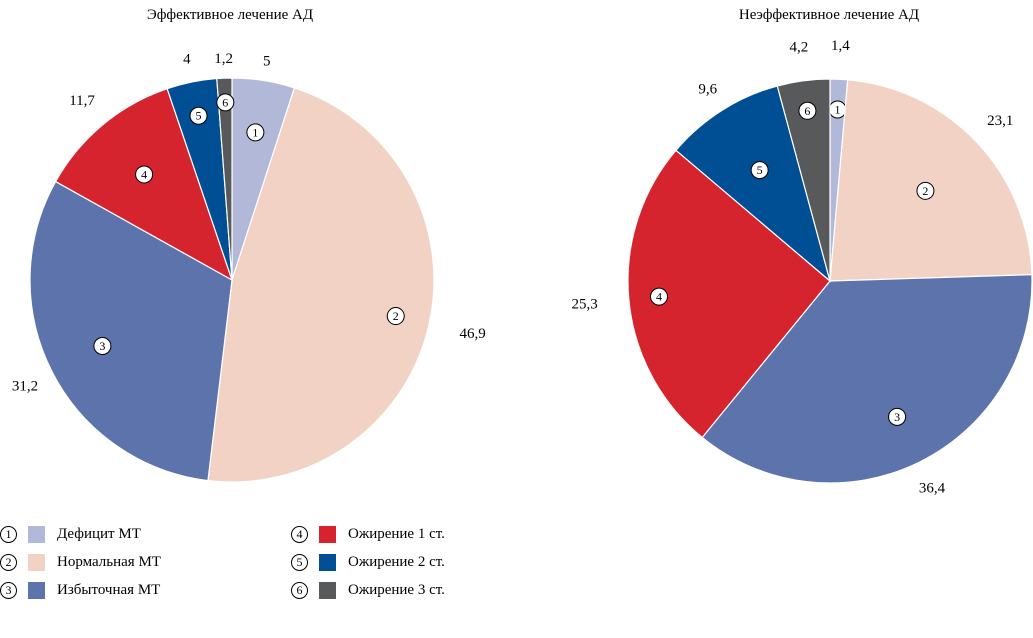 The height and width of the screenshot is (638, 1033). I want to click on legend-item-6: 6 Ожирение 3 ст., so click(368, 590).